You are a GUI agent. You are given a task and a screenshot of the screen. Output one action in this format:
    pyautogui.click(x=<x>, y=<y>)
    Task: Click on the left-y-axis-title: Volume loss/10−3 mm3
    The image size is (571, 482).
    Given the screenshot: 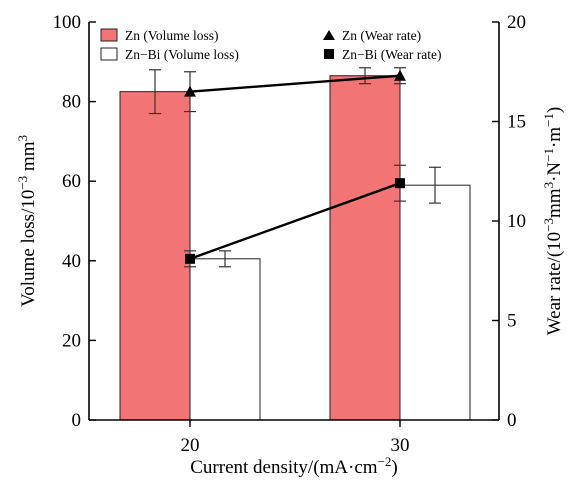 What is the action you would take?
    pyautogui.click(x=27, y=221)
    